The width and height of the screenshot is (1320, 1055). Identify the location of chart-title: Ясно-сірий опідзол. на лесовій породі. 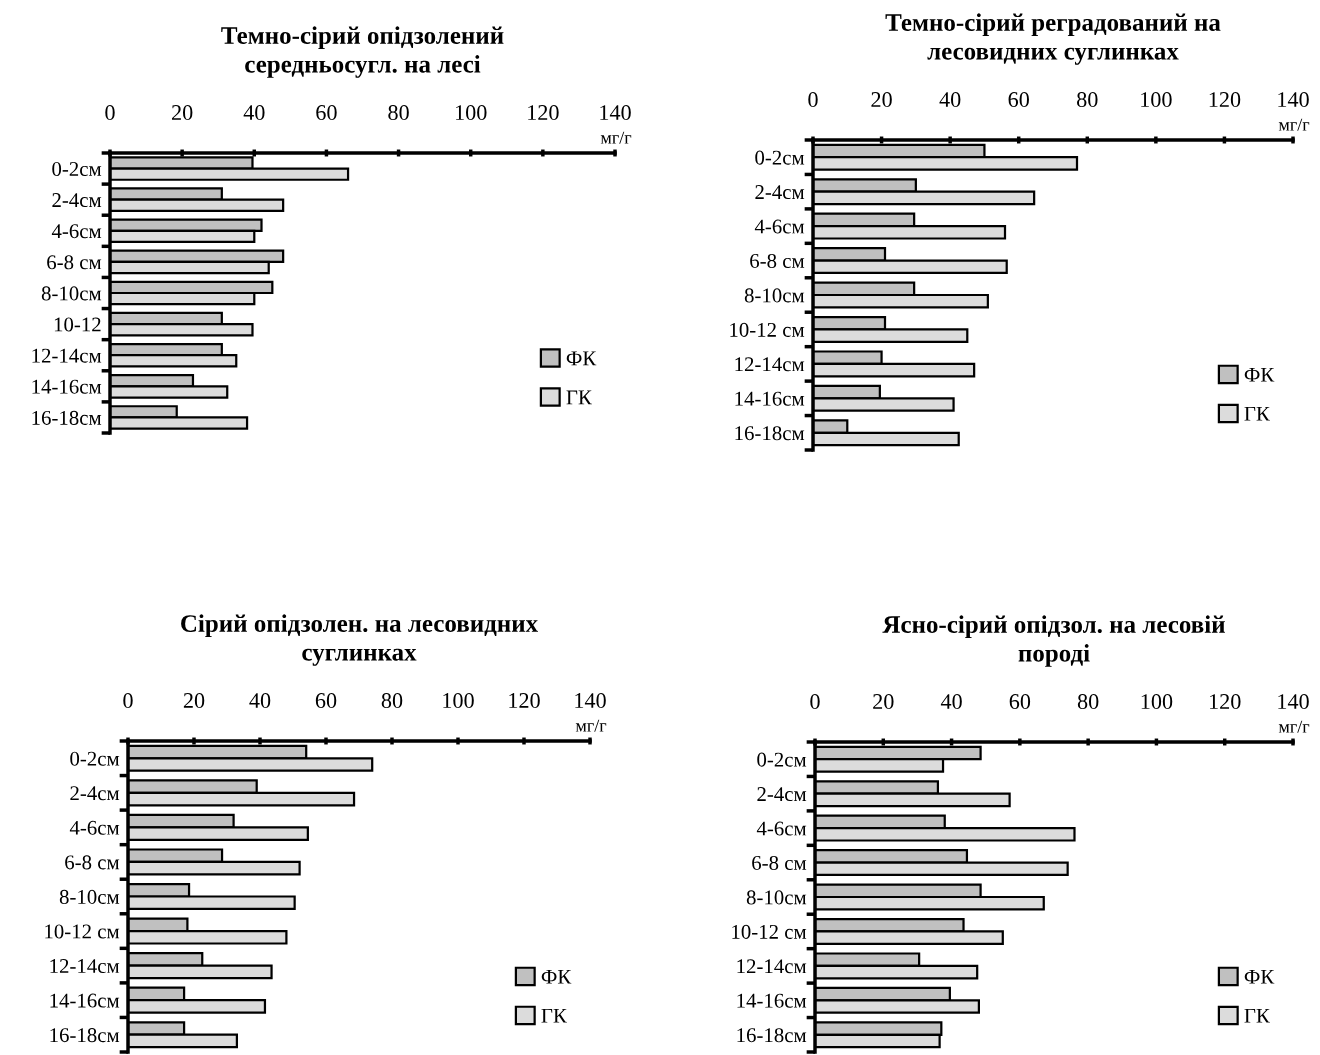
(1053, 641).